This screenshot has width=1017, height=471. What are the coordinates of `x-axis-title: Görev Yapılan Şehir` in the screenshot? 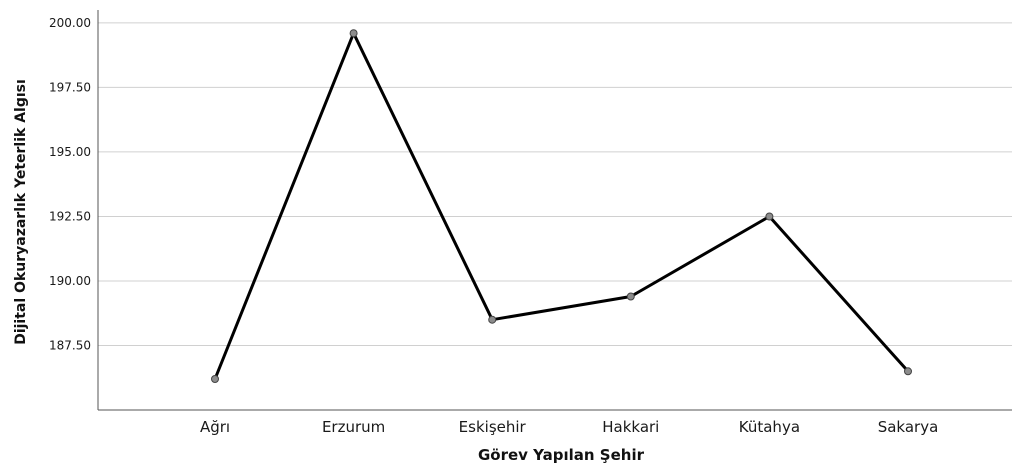 It's located at (561, 455).